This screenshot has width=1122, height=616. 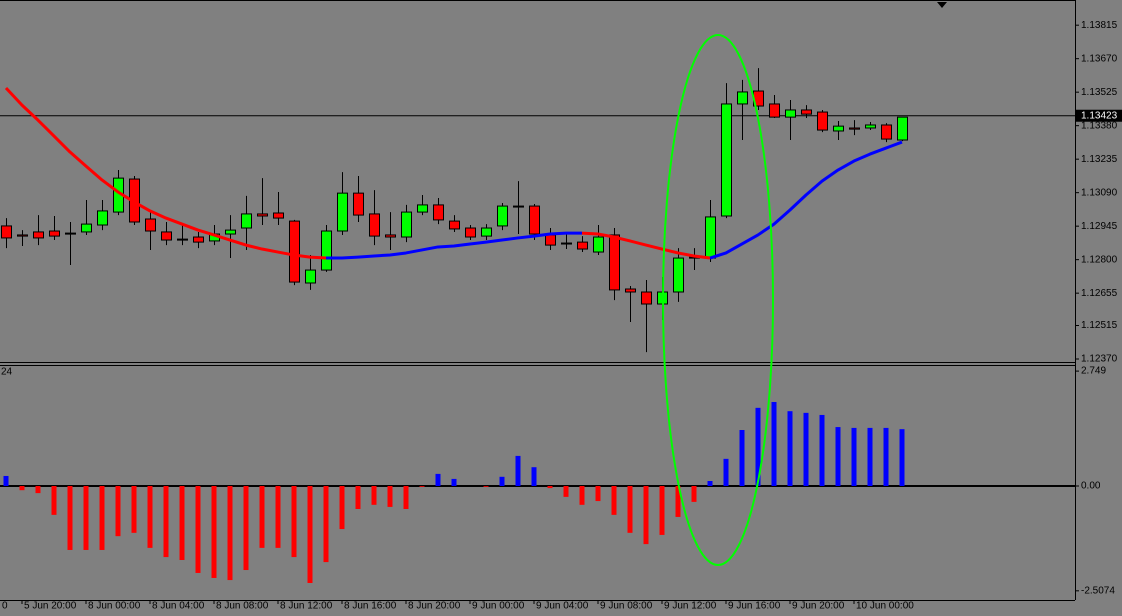 I want to click on y-tick-label: 1.13815, so click(x=1099, y=25).